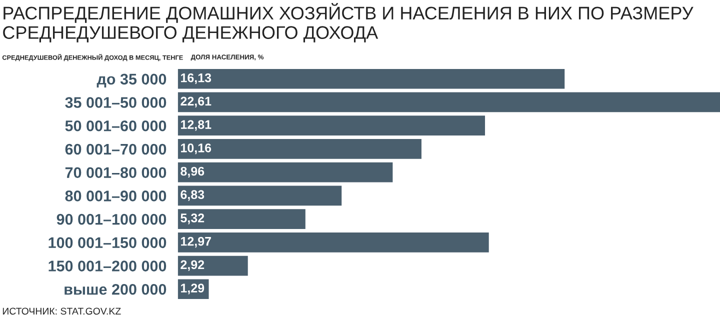  What do you see at coordinates (196, 148) in the screenshot?
I see `data-label: 10,16` at bounding box center [196, 148].